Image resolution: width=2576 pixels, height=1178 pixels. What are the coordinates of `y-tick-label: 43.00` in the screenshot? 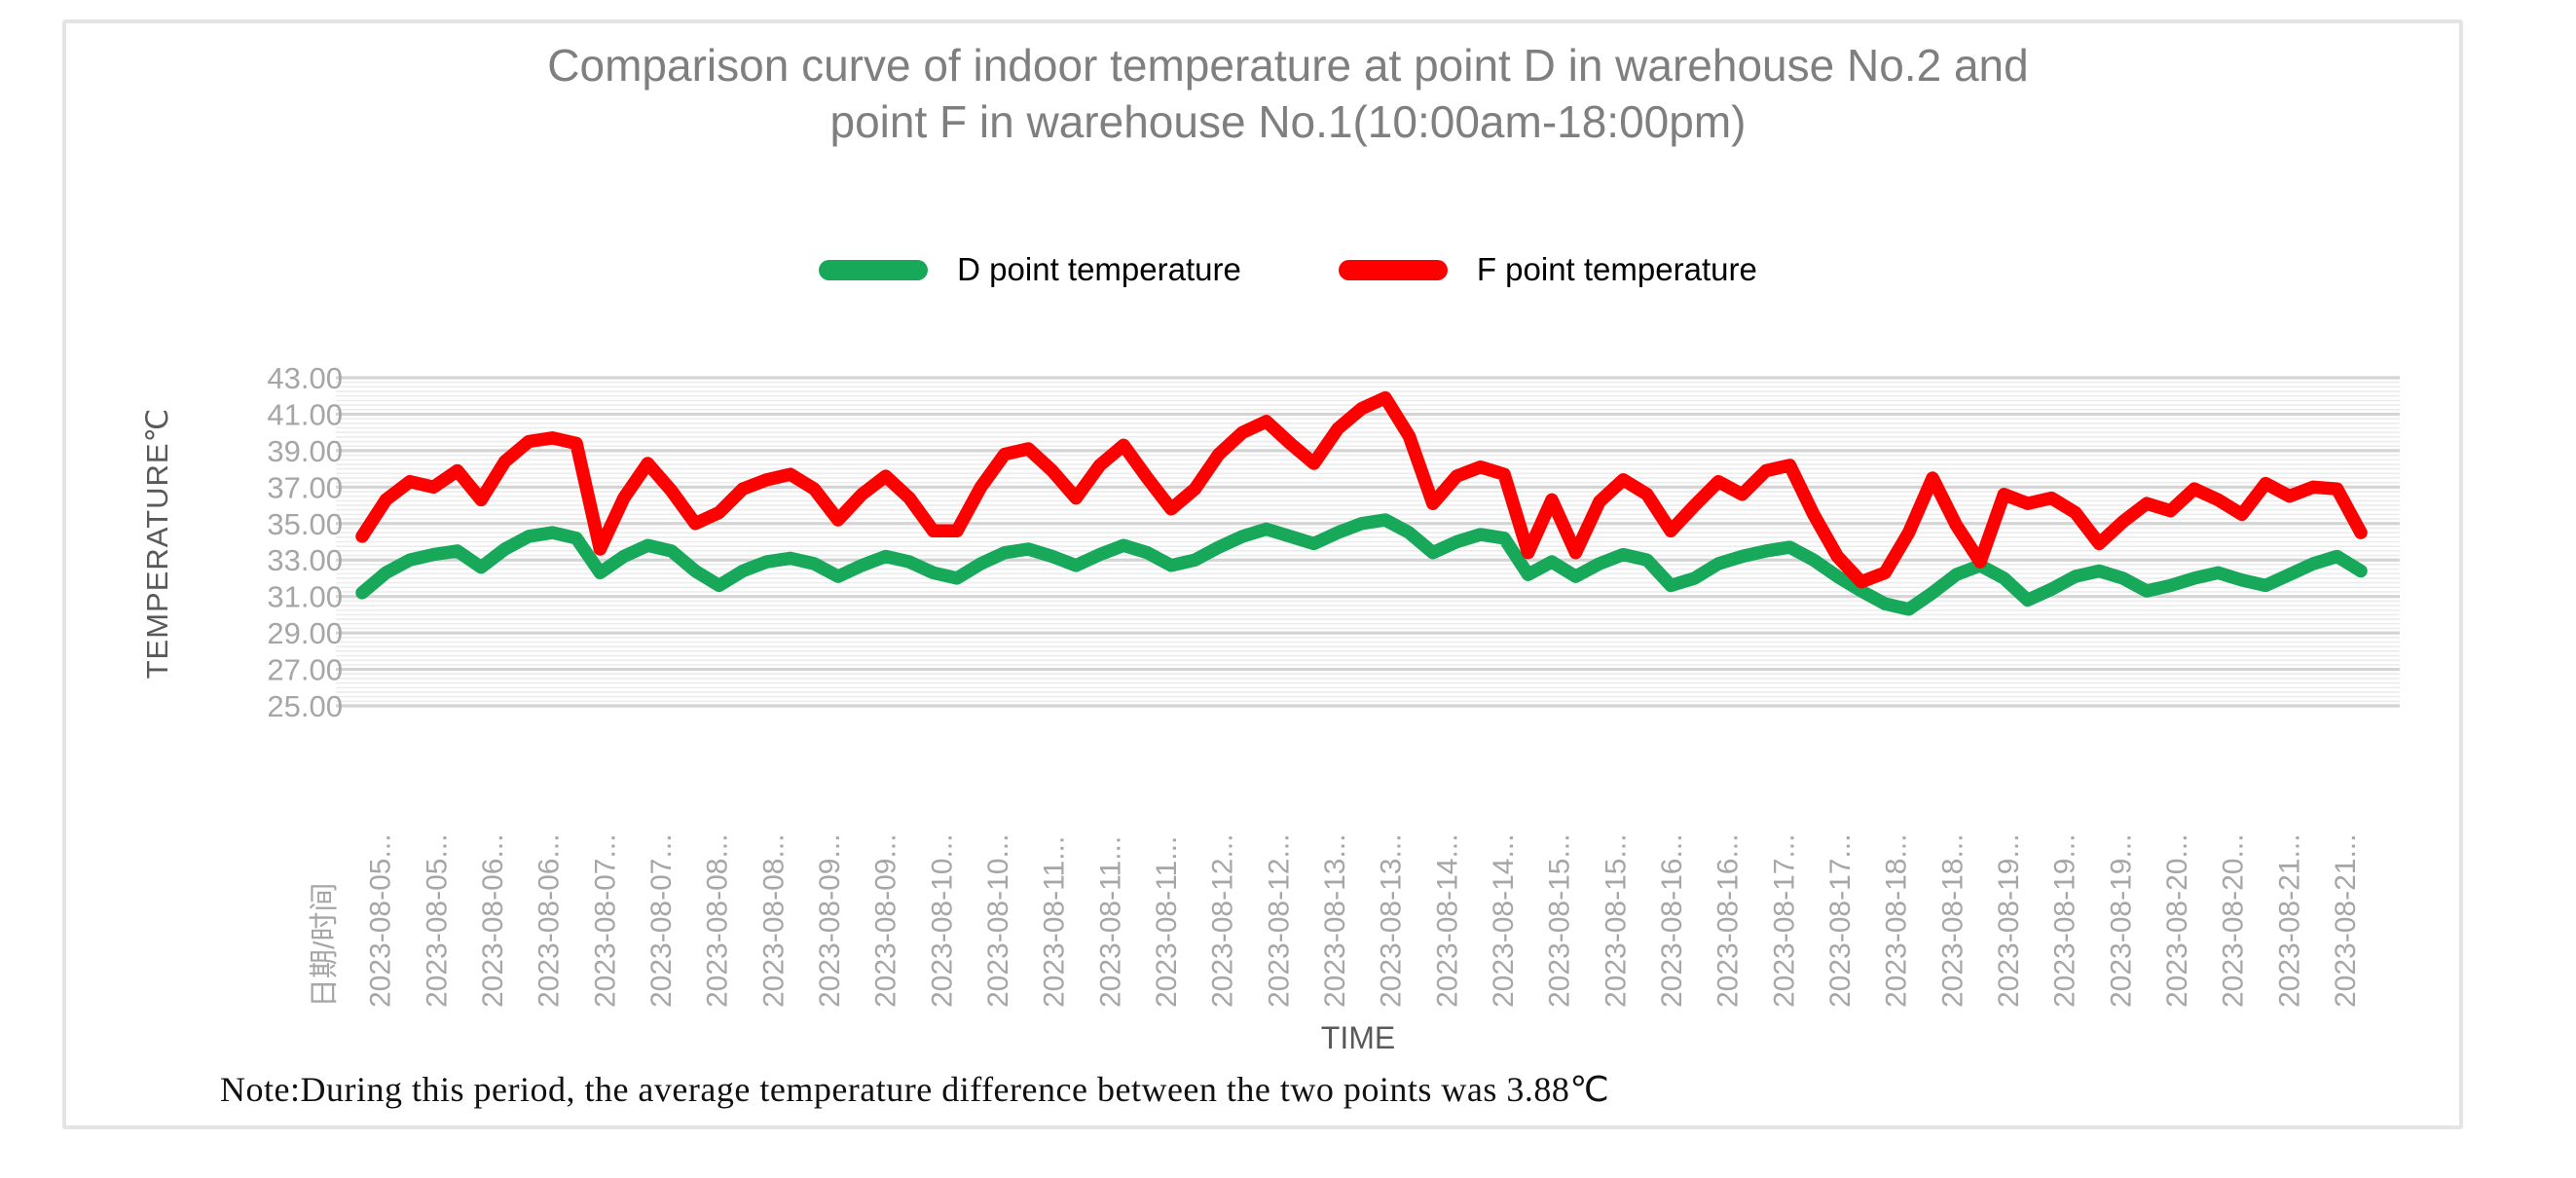 It's located at (305, 378).